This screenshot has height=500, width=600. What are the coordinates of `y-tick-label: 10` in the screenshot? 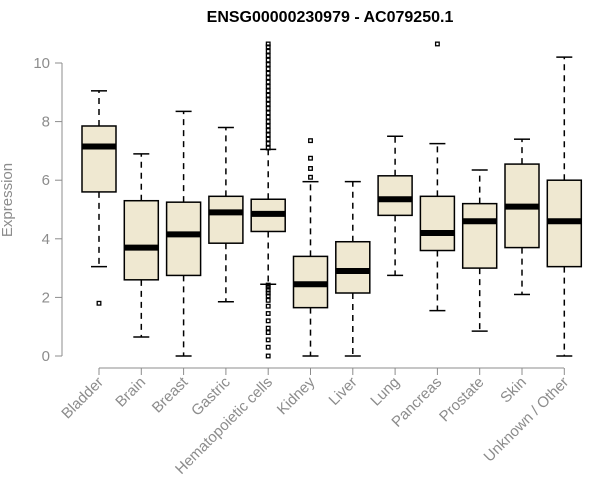 It's located at (41, 63).